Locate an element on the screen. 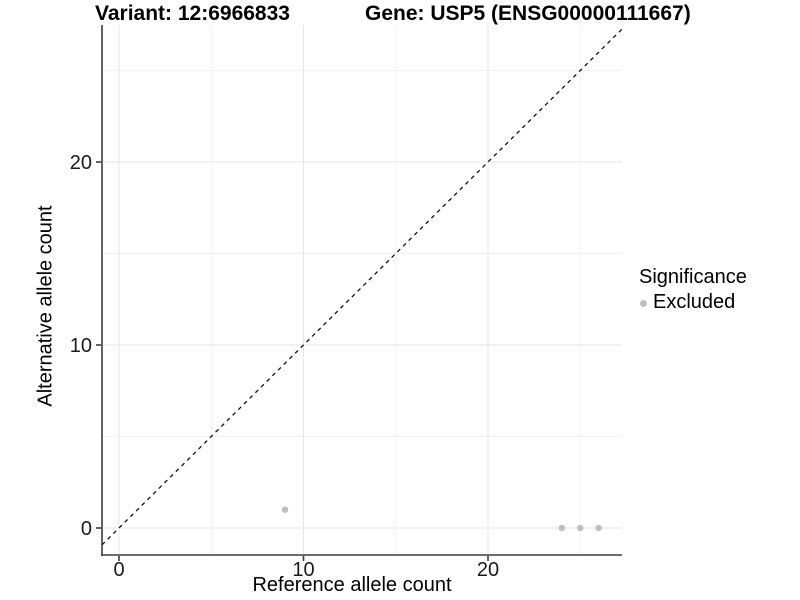  y-tick-label: 0 is located at coordinates (86, 529).